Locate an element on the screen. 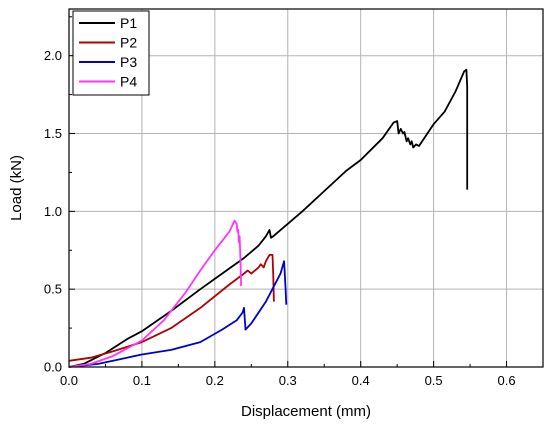 The width and height of the screenshot is (550, 428). legend-label-p3: P3 is located at coordinates (128, 62).